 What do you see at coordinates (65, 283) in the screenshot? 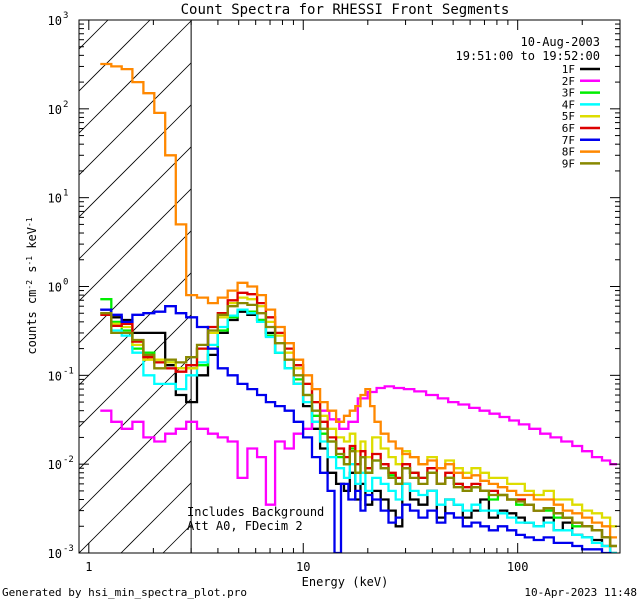
I see `y-tick-exponent: 0` at bounding box center [65, 283].